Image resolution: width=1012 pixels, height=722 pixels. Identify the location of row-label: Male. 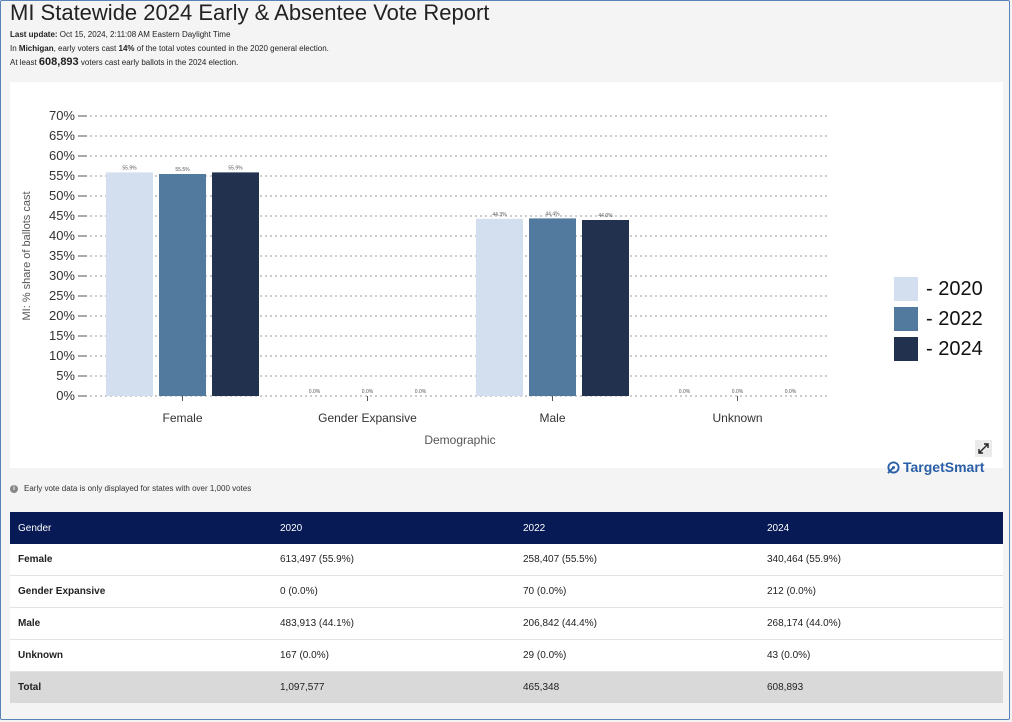
(141, 623).